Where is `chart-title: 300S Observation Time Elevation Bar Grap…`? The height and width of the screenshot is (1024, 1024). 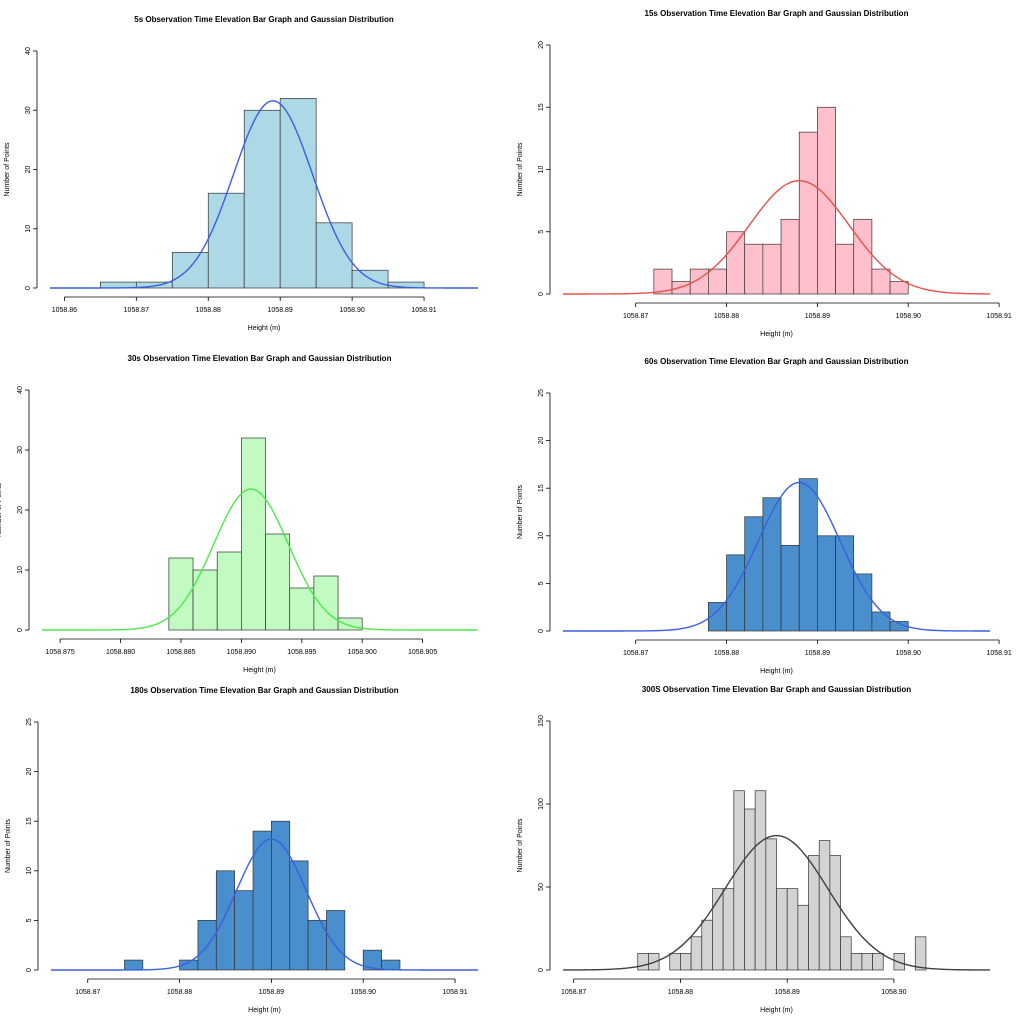
chart-title: 300S Observation Time Elevation Bar Grap… is located at coordinates (776, 689).